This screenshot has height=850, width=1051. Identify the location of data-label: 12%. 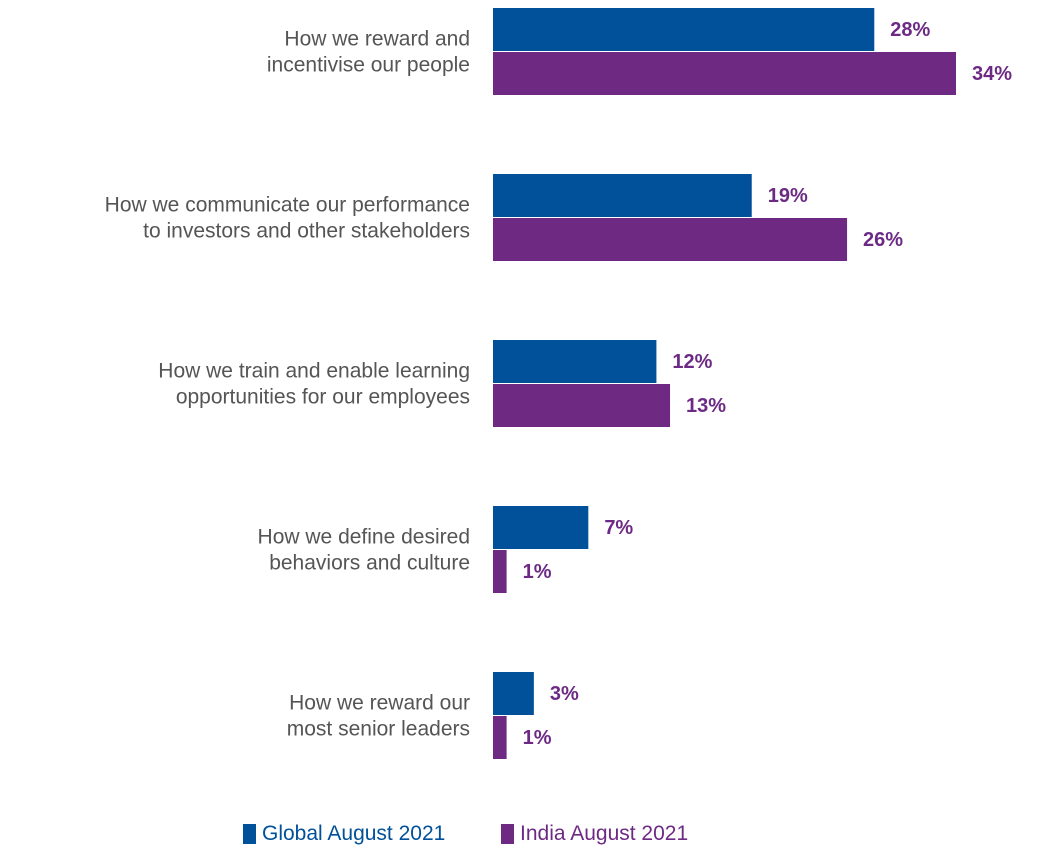
(692, 362).